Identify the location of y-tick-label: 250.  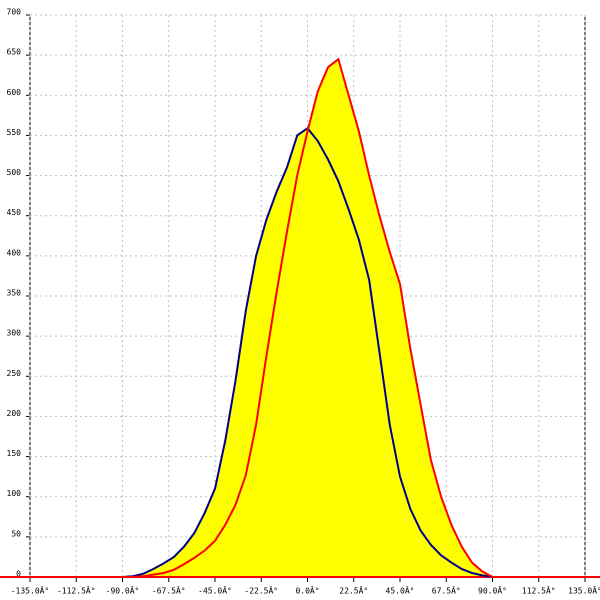
(14, 373).